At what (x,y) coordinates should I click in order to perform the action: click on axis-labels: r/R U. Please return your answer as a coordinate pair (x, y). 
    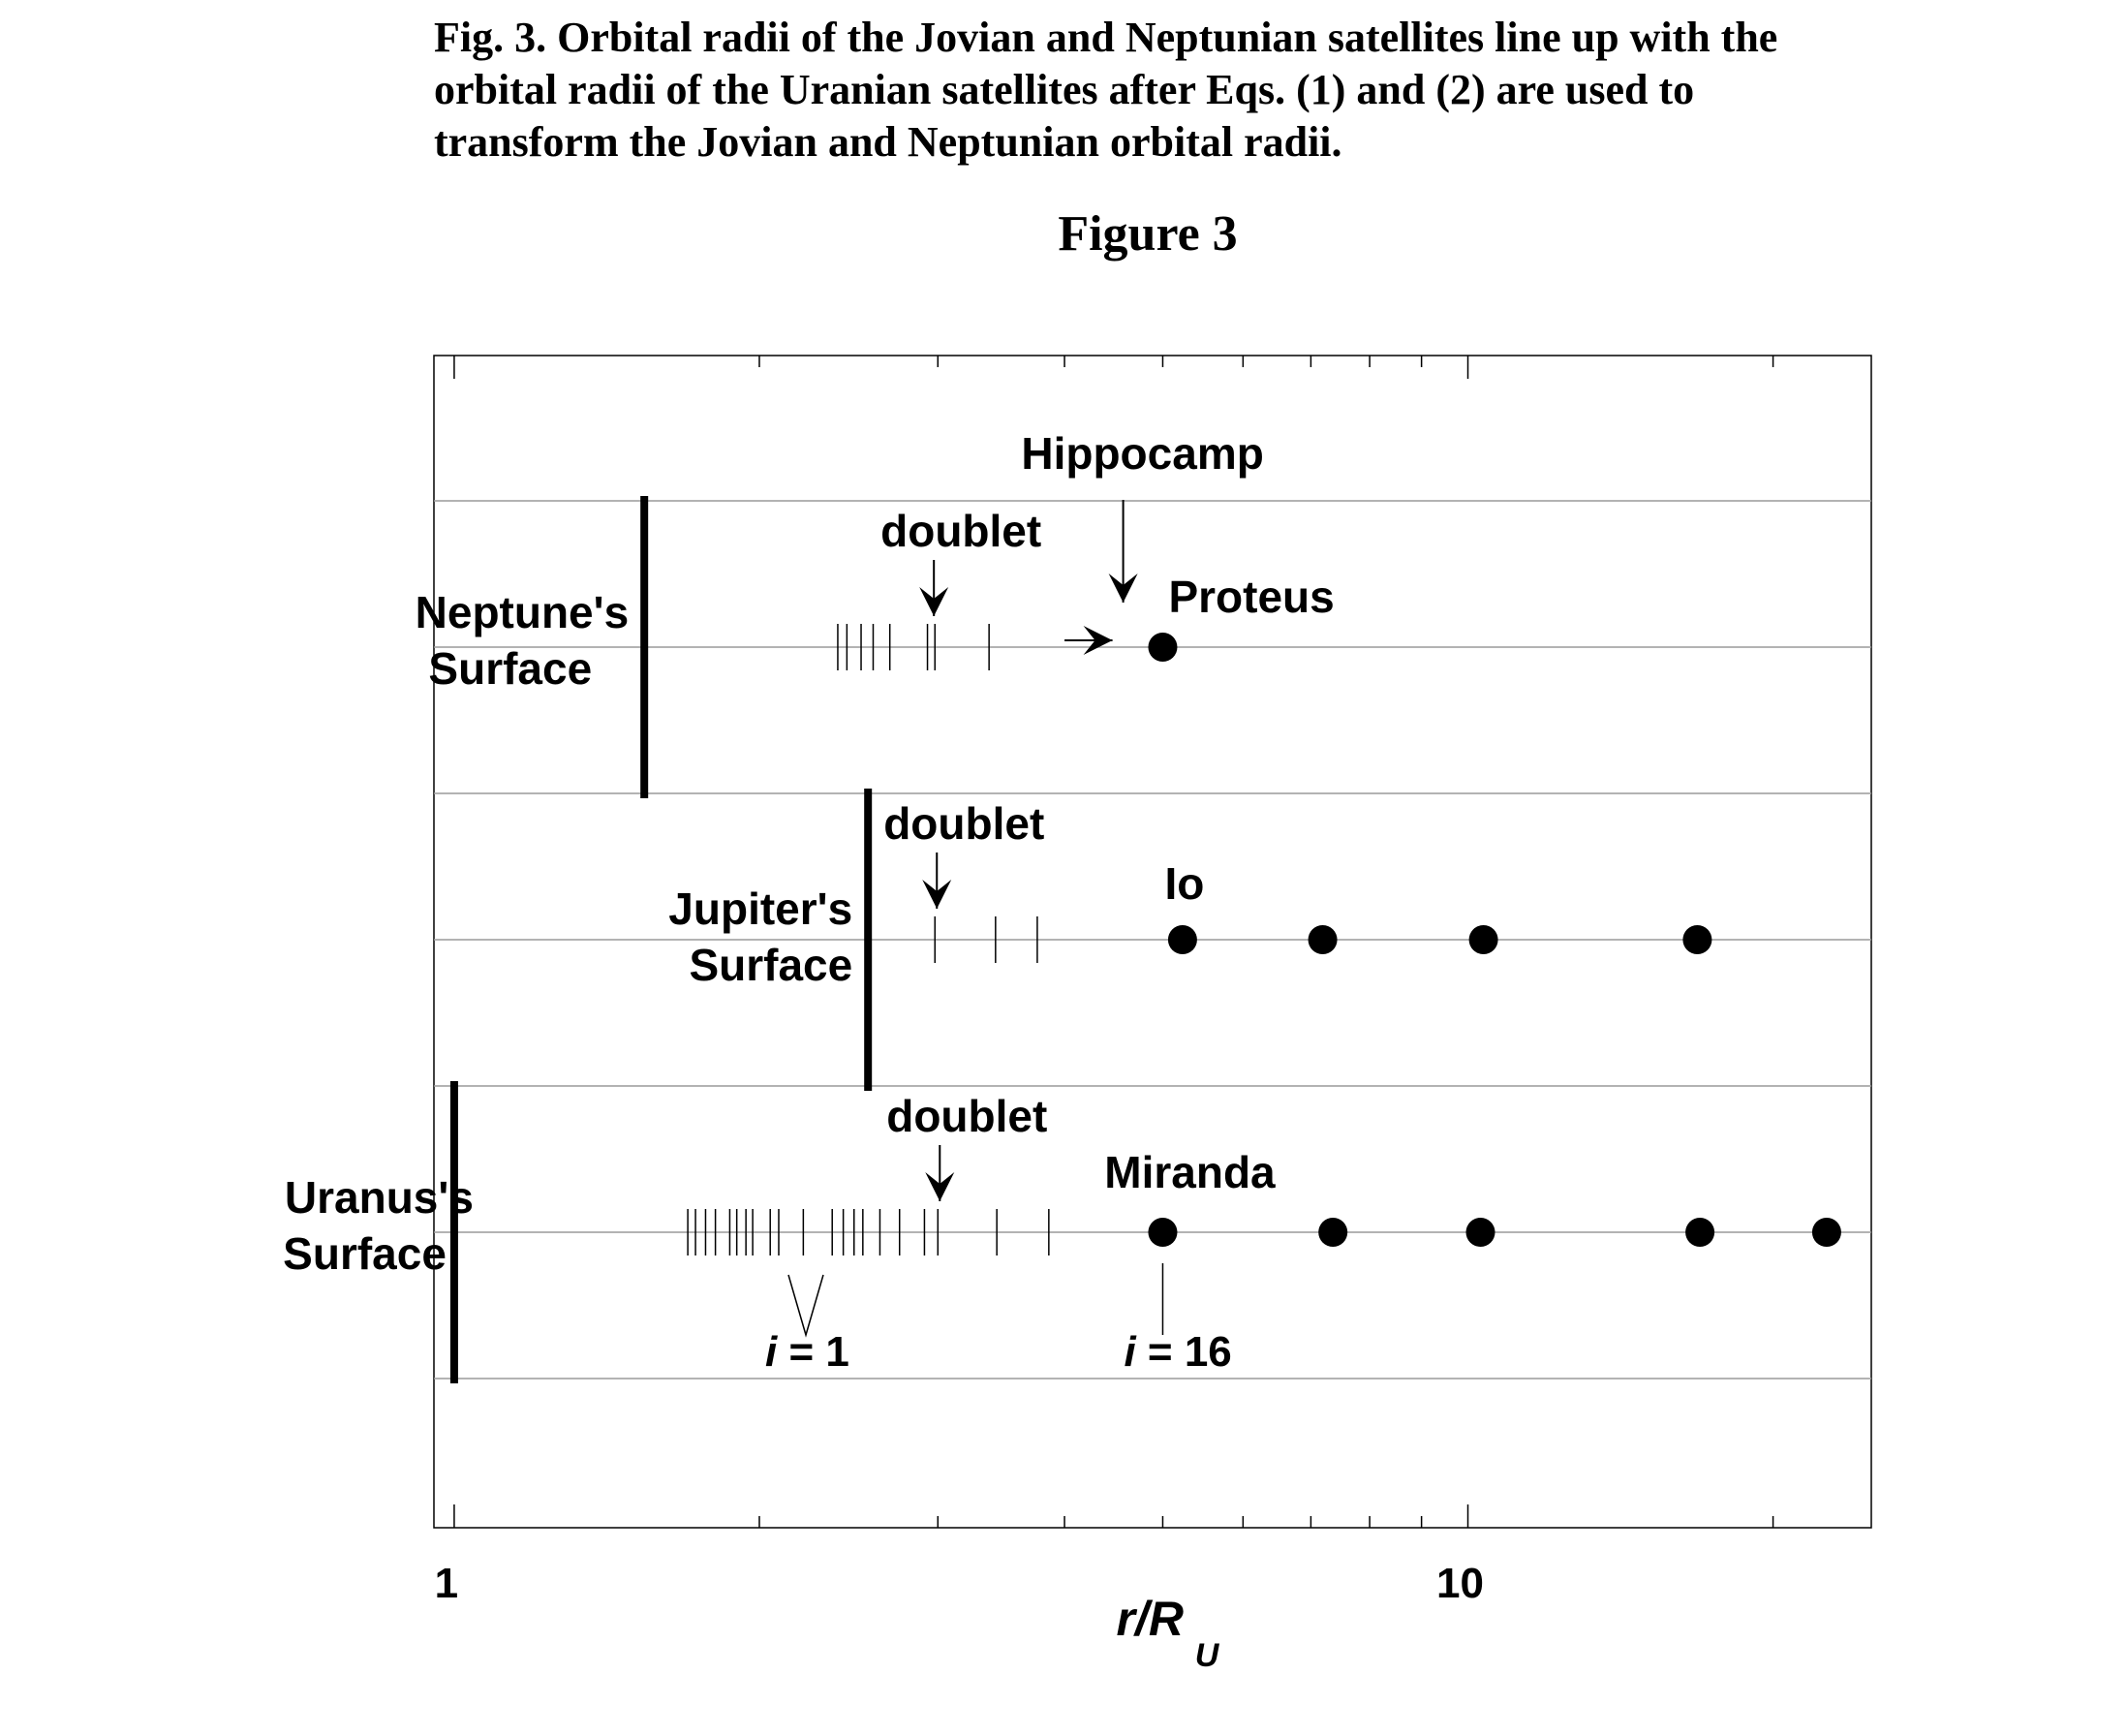
    Looking at the image, I should click on (1168, 1633).